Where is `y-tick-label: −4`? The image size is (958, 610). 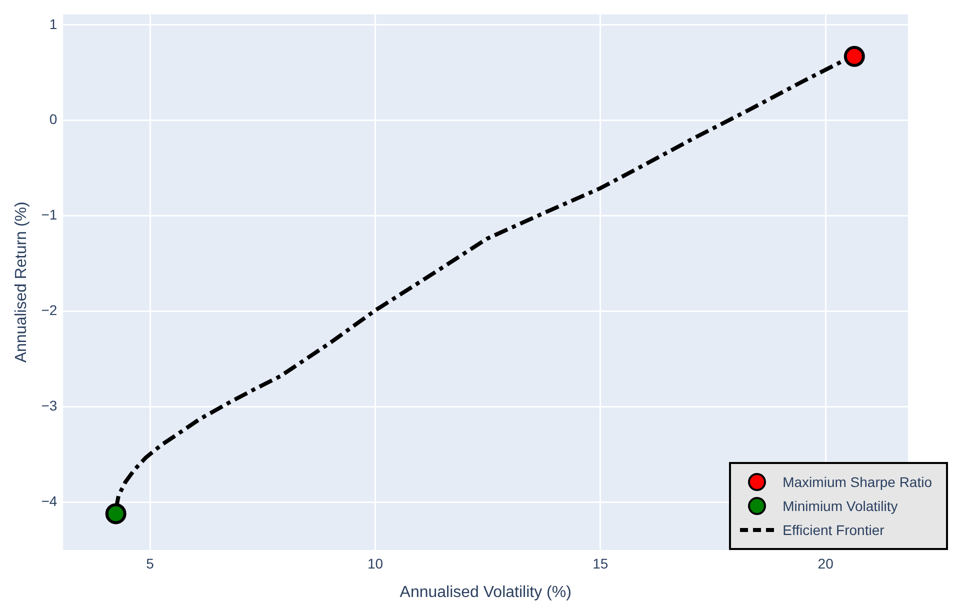 y-tick-label: −4 is located at coordinates (49, 501).